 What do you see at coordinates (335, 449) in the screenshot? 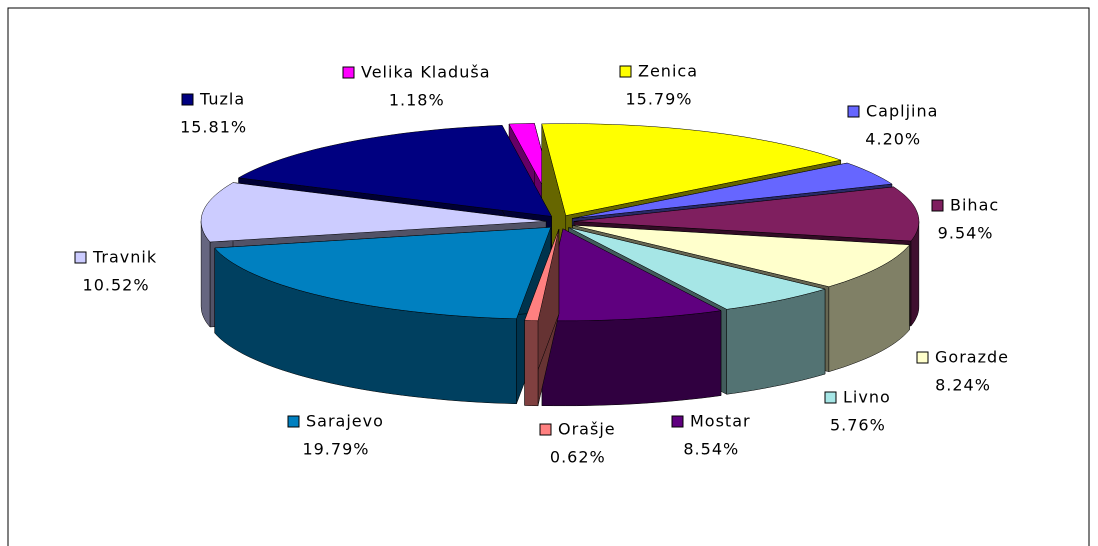
I see `slice-value-label: 19.79%` at bounding box center [335, 449].